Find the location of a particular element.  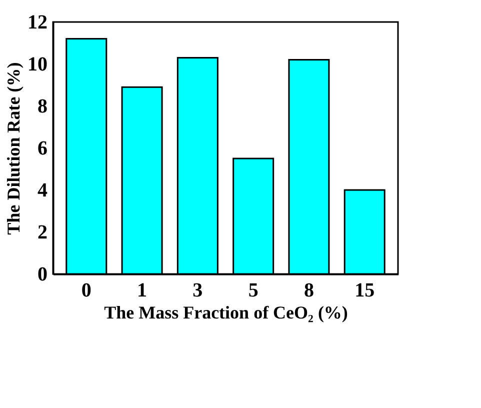

x-tick-label: 3 is located at coordinates (197, 291).